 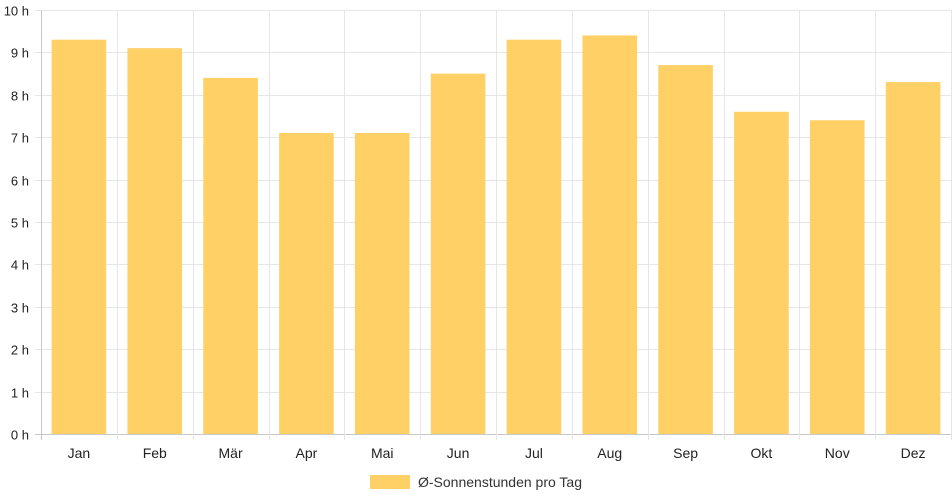 I want to click on bar-sep, so click(x=685, y=250).